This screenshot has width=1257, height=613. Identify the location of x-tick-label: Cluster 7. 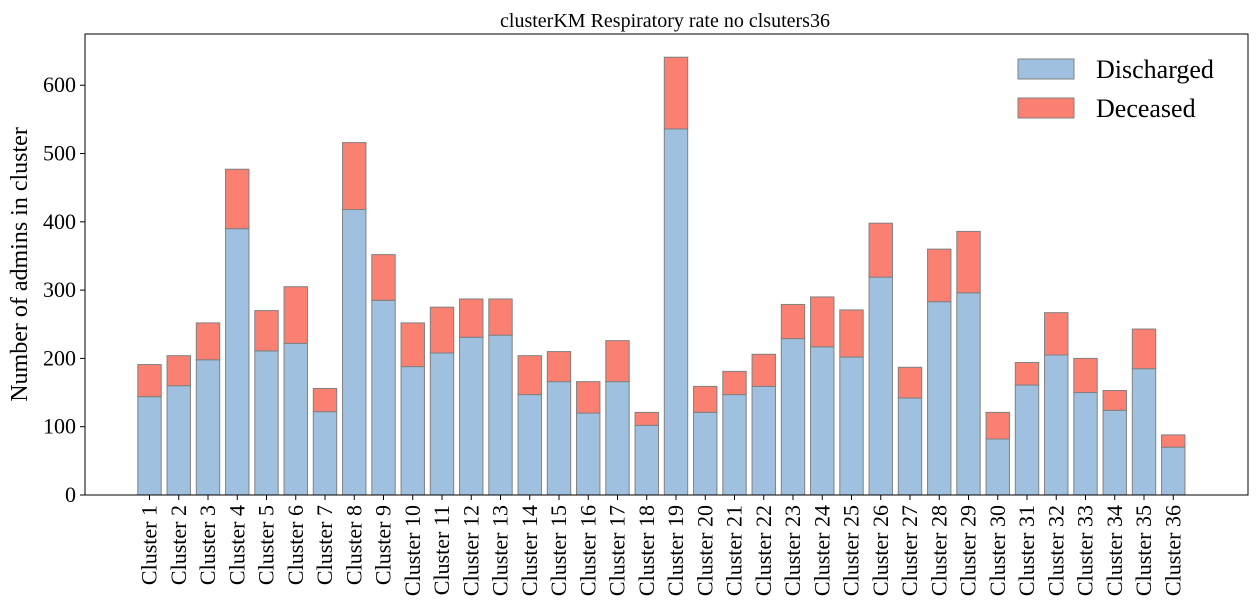
(324, 545).